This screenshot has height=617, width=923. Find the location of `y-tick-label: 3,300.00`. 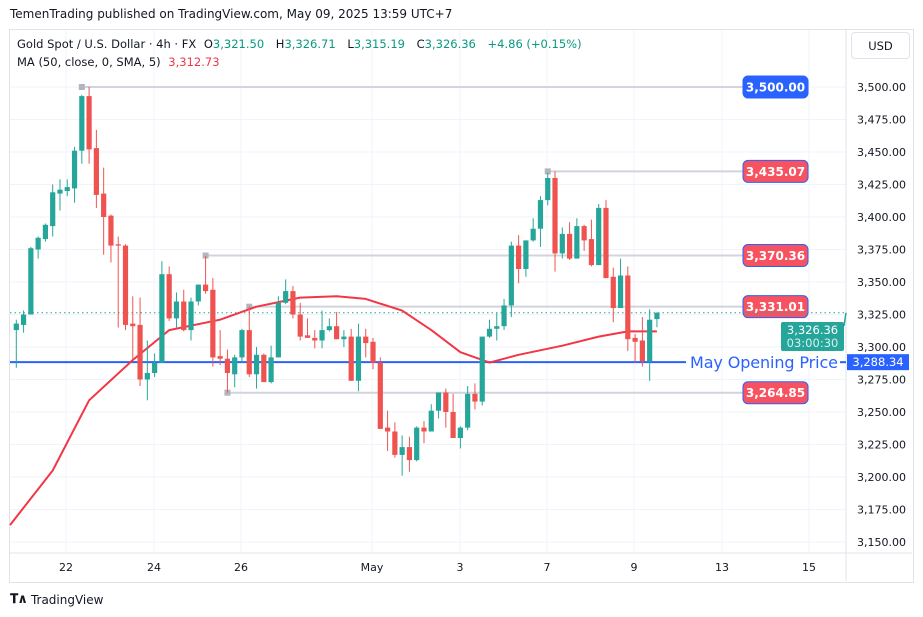

y-tick-label: 3,300.00 is located at coordinates (881, 347).